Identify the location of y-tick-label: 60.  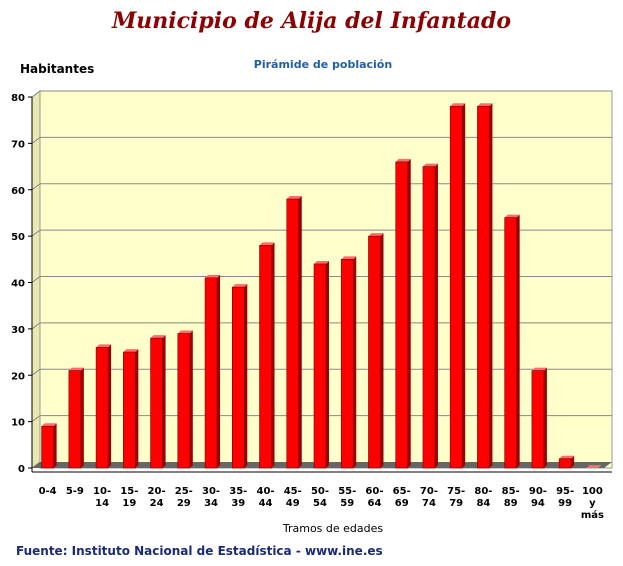
(18, 191).